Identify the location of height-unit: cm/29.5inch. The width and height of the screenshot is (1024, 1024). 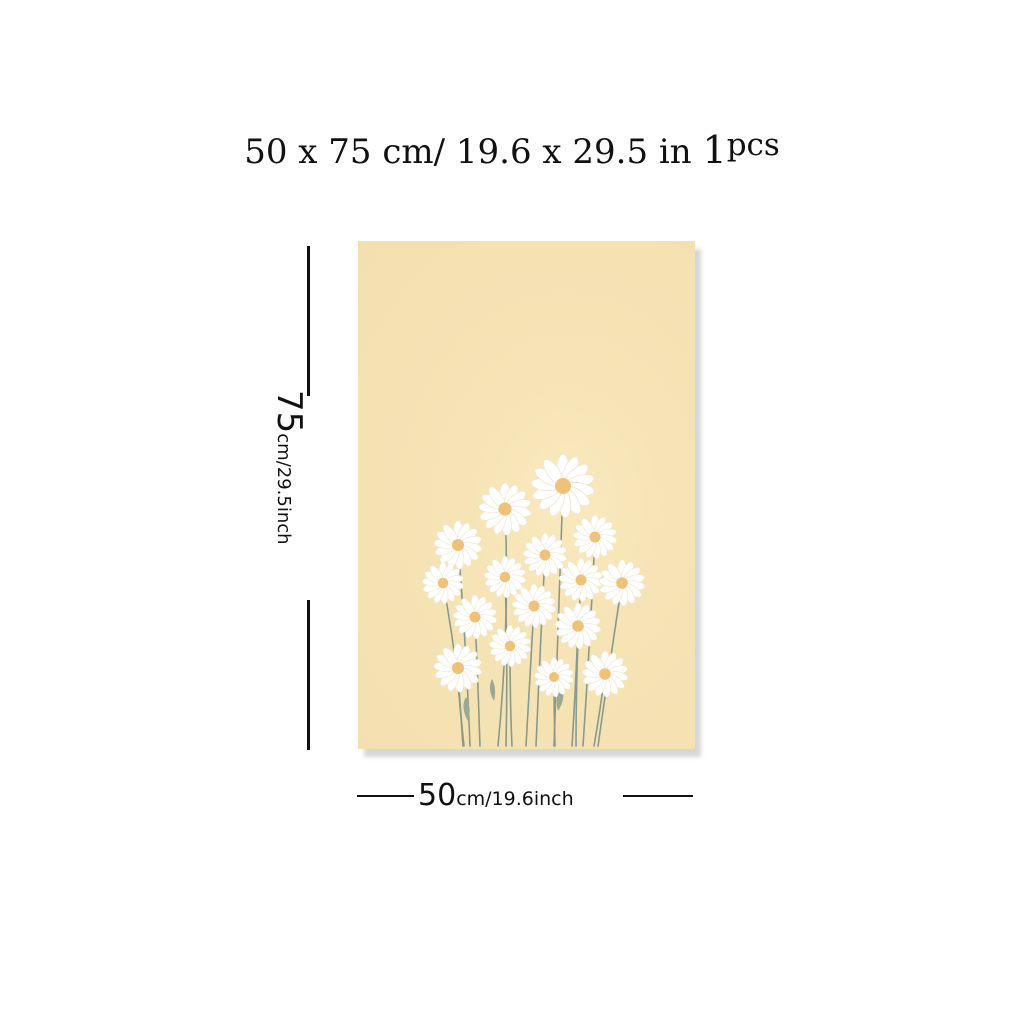
(283, 489).